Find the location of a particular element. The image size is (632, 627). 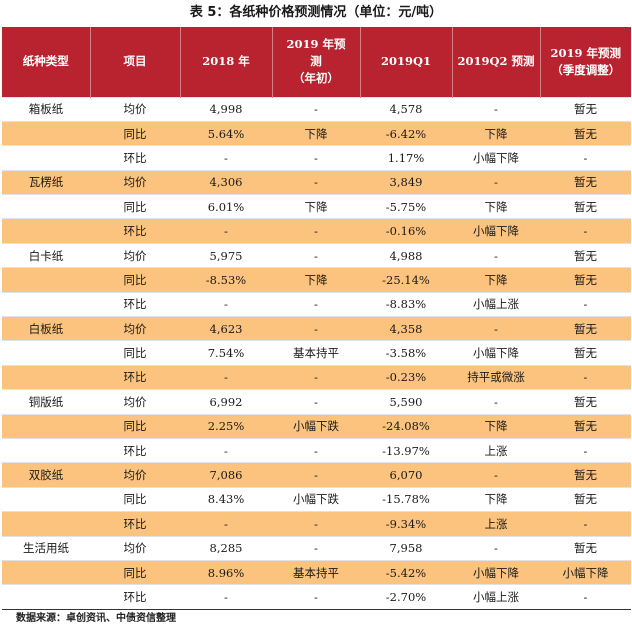

table-row: 同比 -8.53% 下降 -25.14% 下降 暂无 is located at coordinates (316, 280).